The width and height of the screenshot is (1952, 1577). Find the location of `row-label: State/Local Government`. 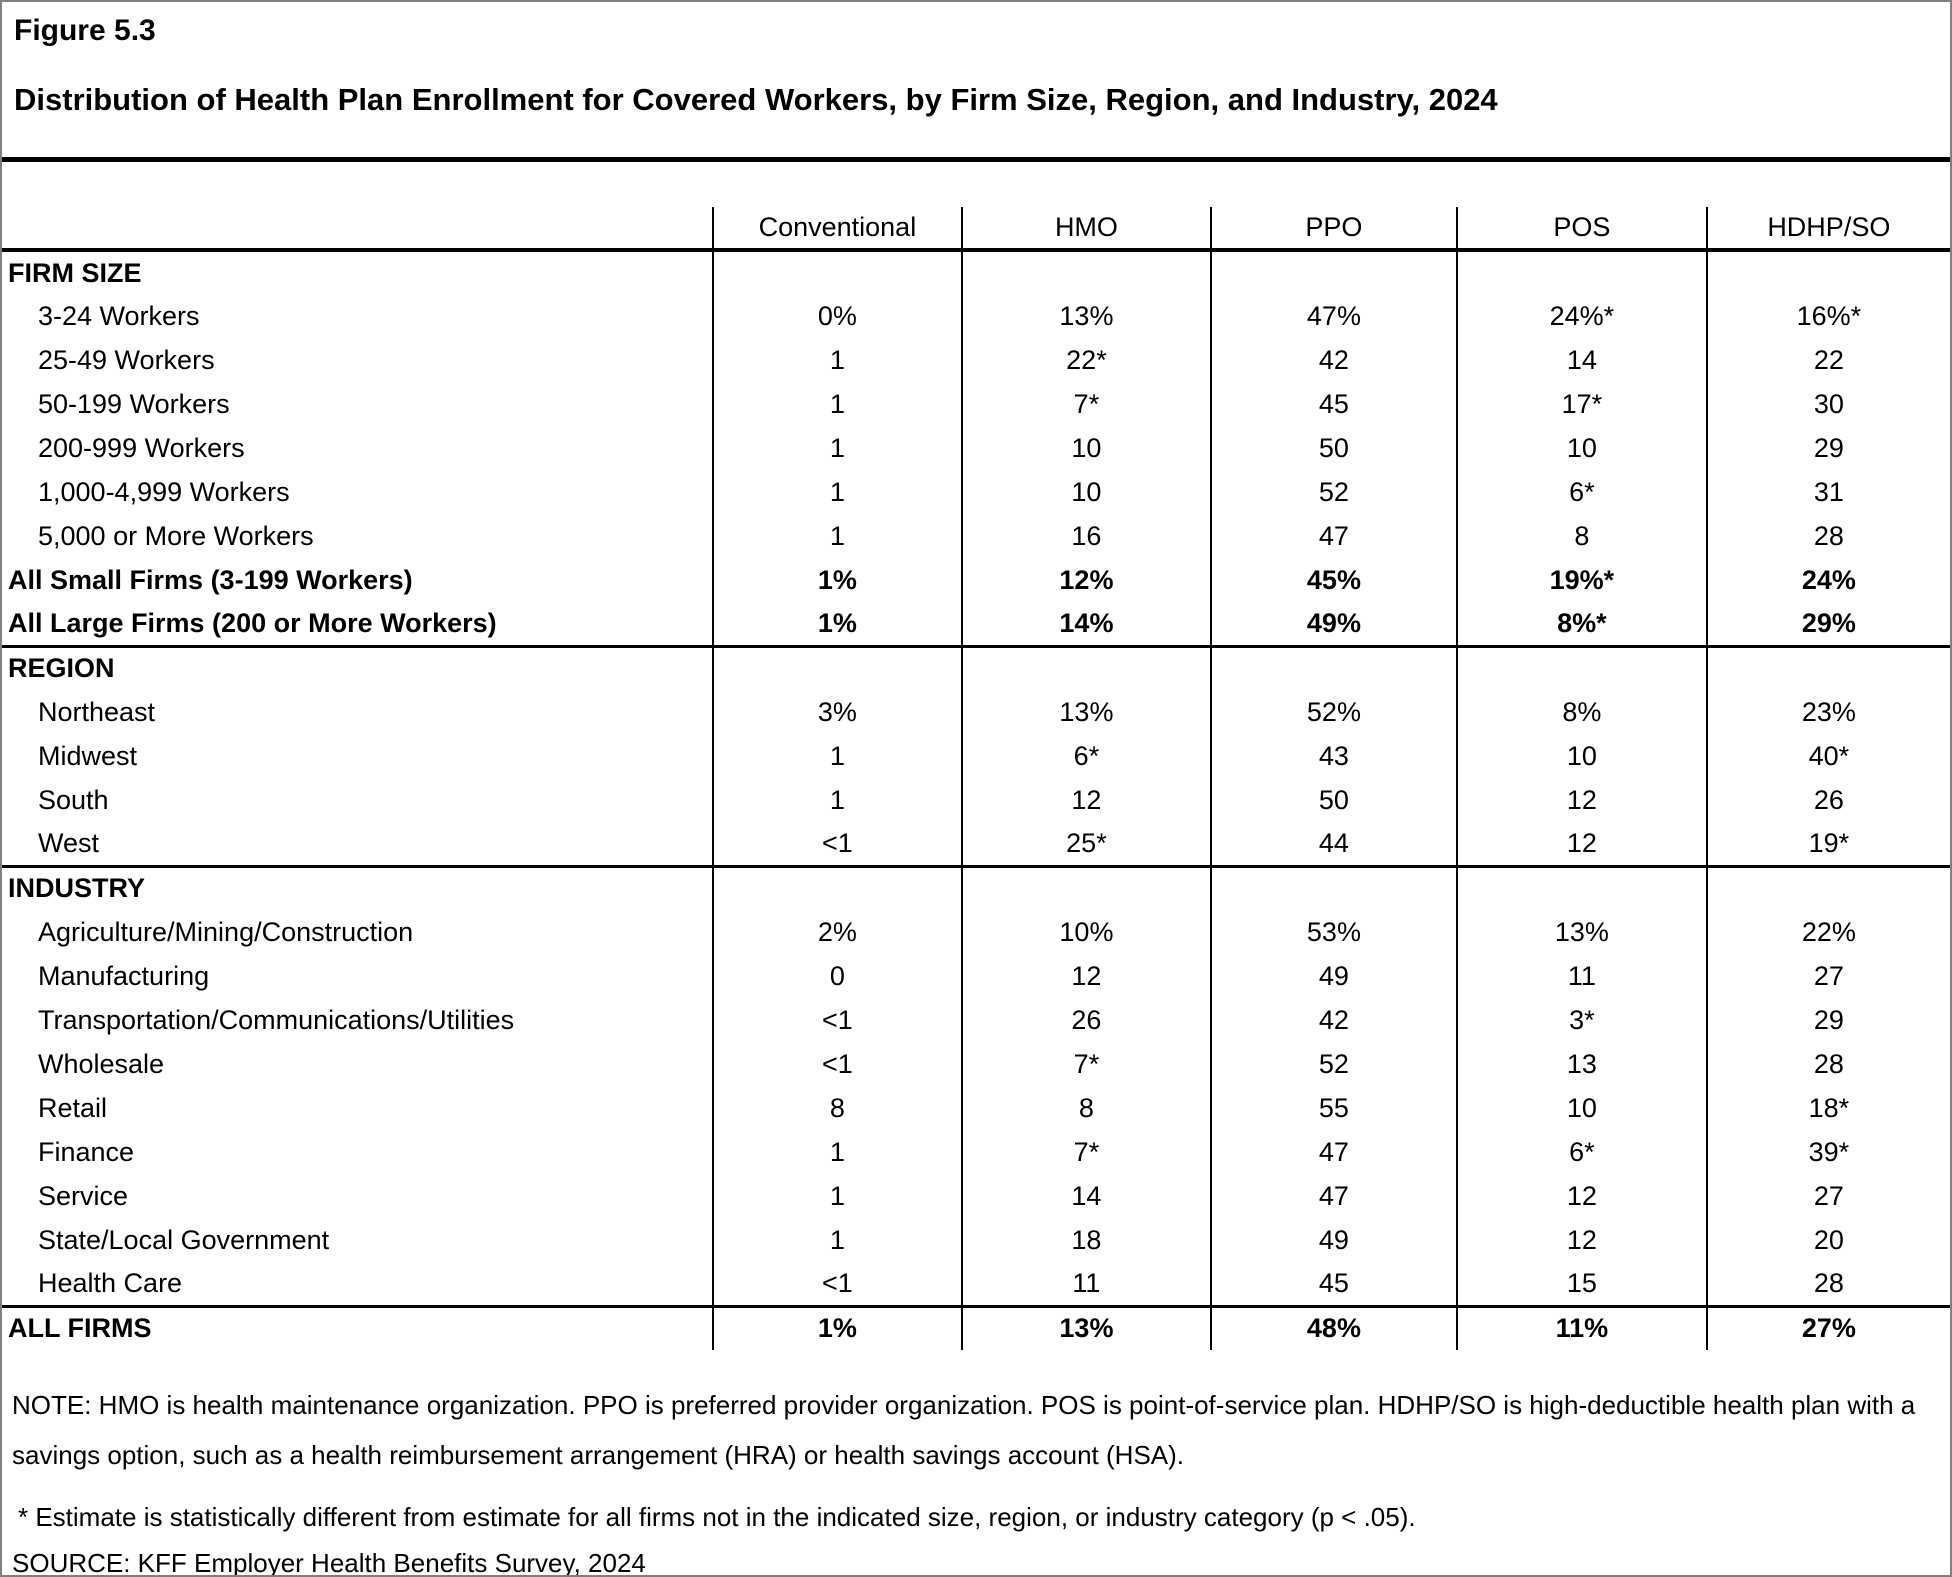

row-label: State/Local Government is located at coordinates (184, 1239).